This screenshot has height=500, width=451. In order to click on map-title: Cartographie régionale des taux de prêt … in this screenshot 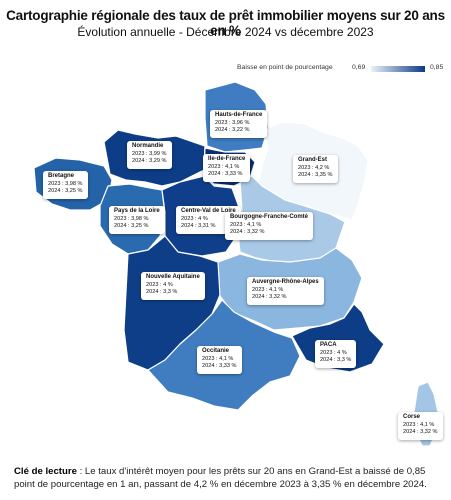, I will do `click(225, 23)`.